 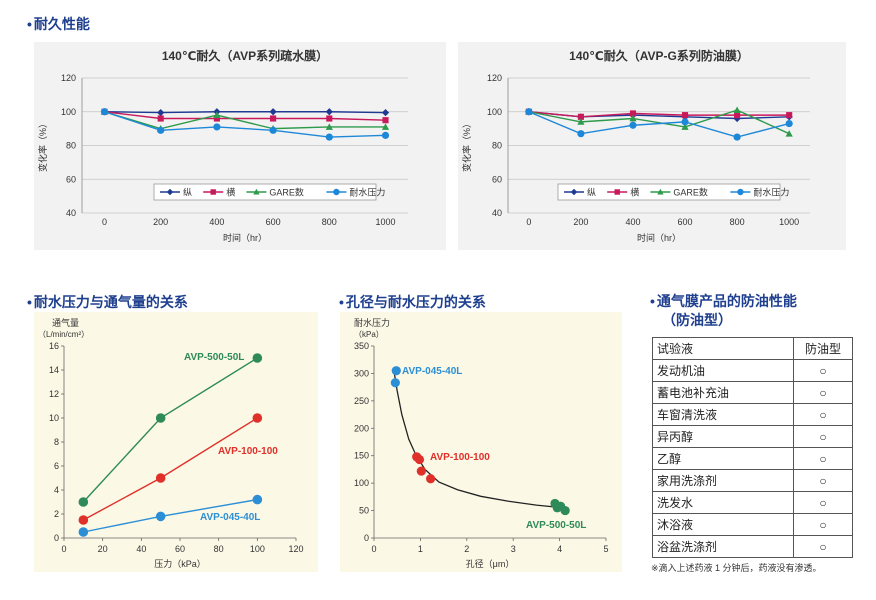 What do you see at coordinates (364, 511) in the screenshot?
I see `y-tick-label: 50` at bounding box center [364, 511].